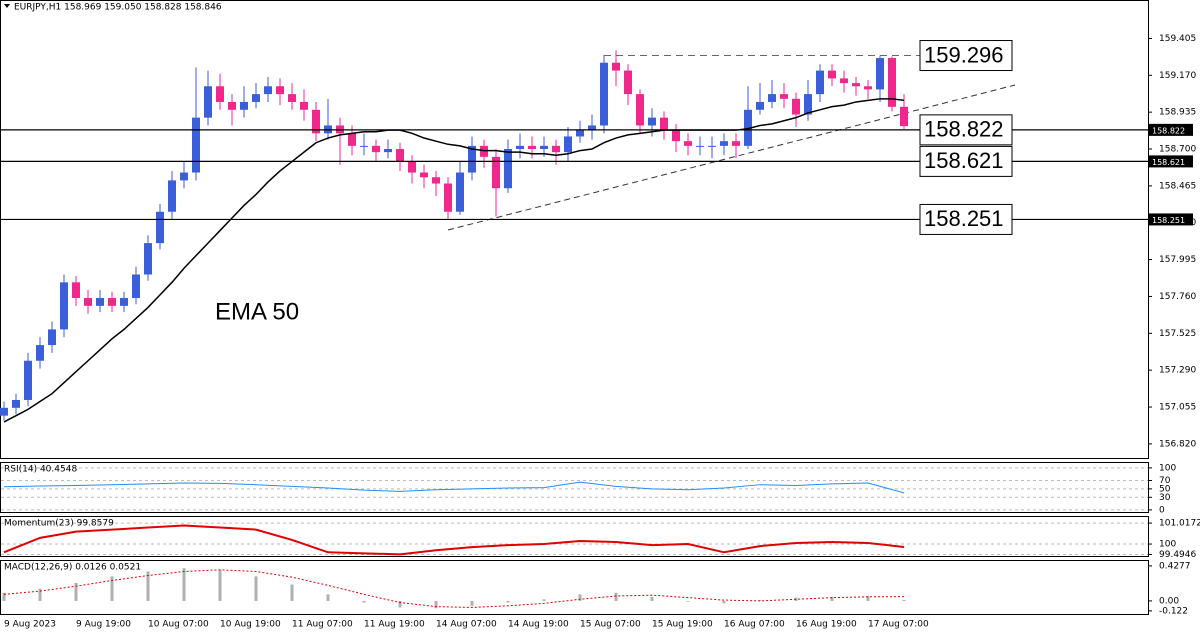 The image size is (1200, 634). I want to click on rsi-panel-frame, so click(574, 487).